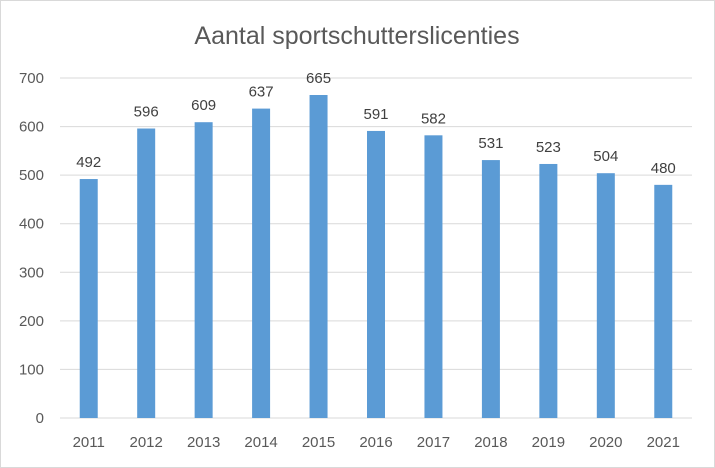  Describe the element at coordinates (31, 175) in the screenshot. I see `y-tick-label: 500` at that location.